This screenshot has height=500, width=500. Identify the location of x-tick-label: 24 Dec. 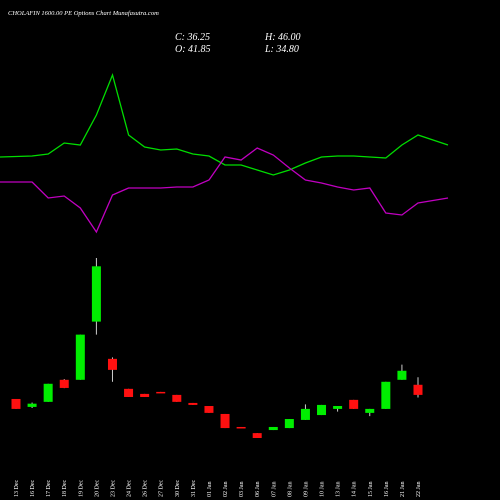
(130, 488).